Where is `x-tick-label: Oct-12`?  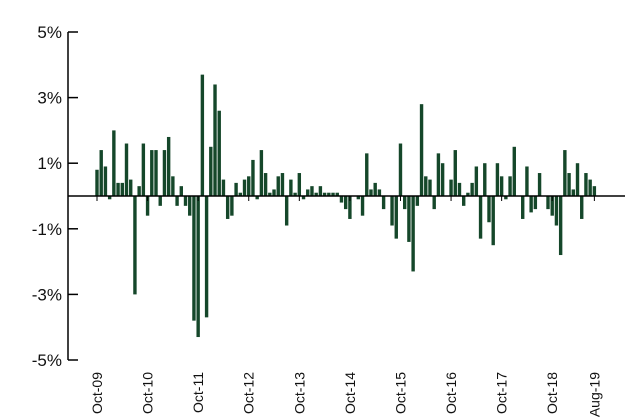
x-tick-label: Oct-12 is located at coordinates (249, 393).